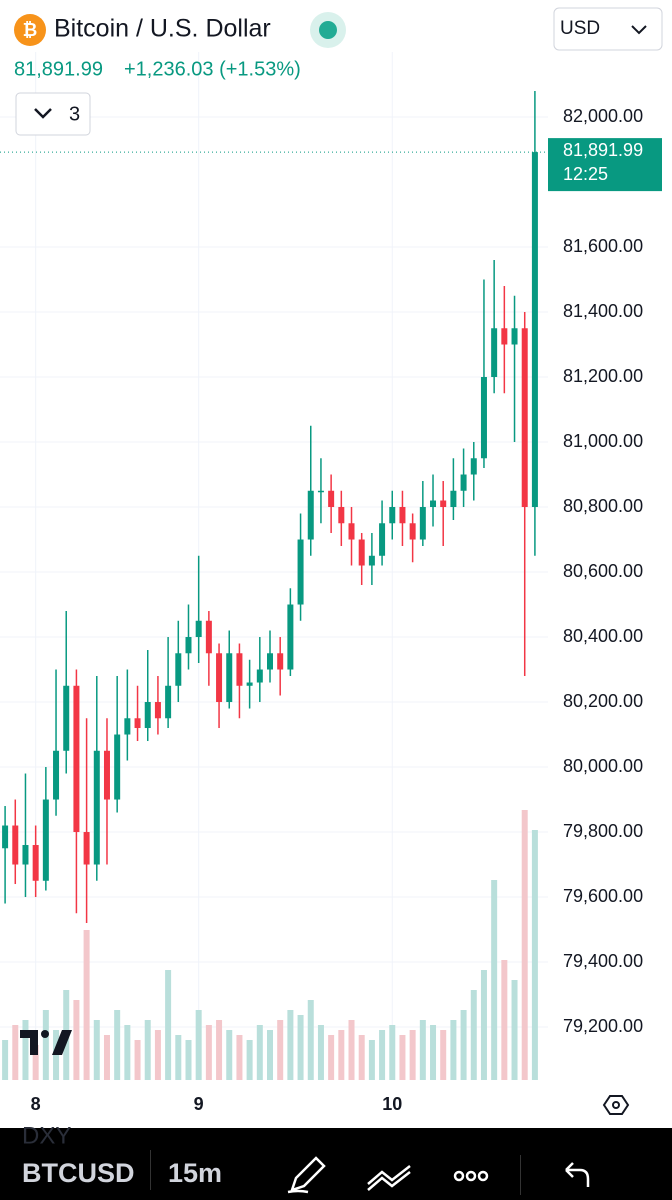  Describe the element at coordinates (608, 29) in the screenshot. I see `currency-select` at that location.